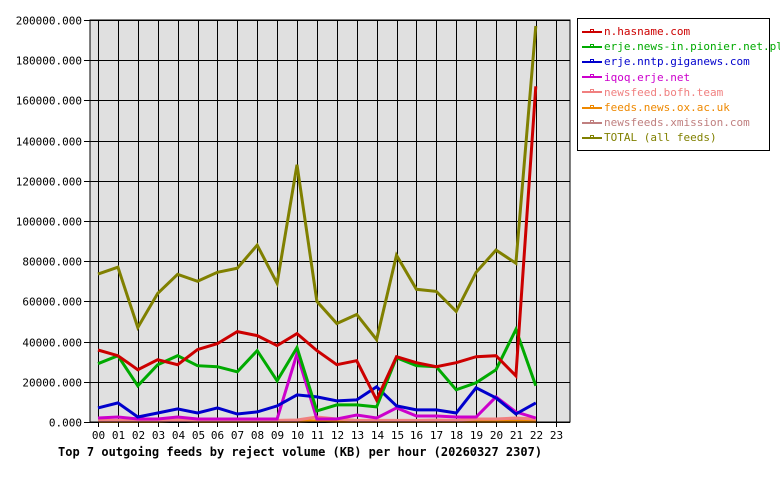 This screenshot has width=780, height=480. What do you see at coordinates (456, 435) in the screenshot?
I see `x-tick-label: 18` at bounding box center [456, 435].